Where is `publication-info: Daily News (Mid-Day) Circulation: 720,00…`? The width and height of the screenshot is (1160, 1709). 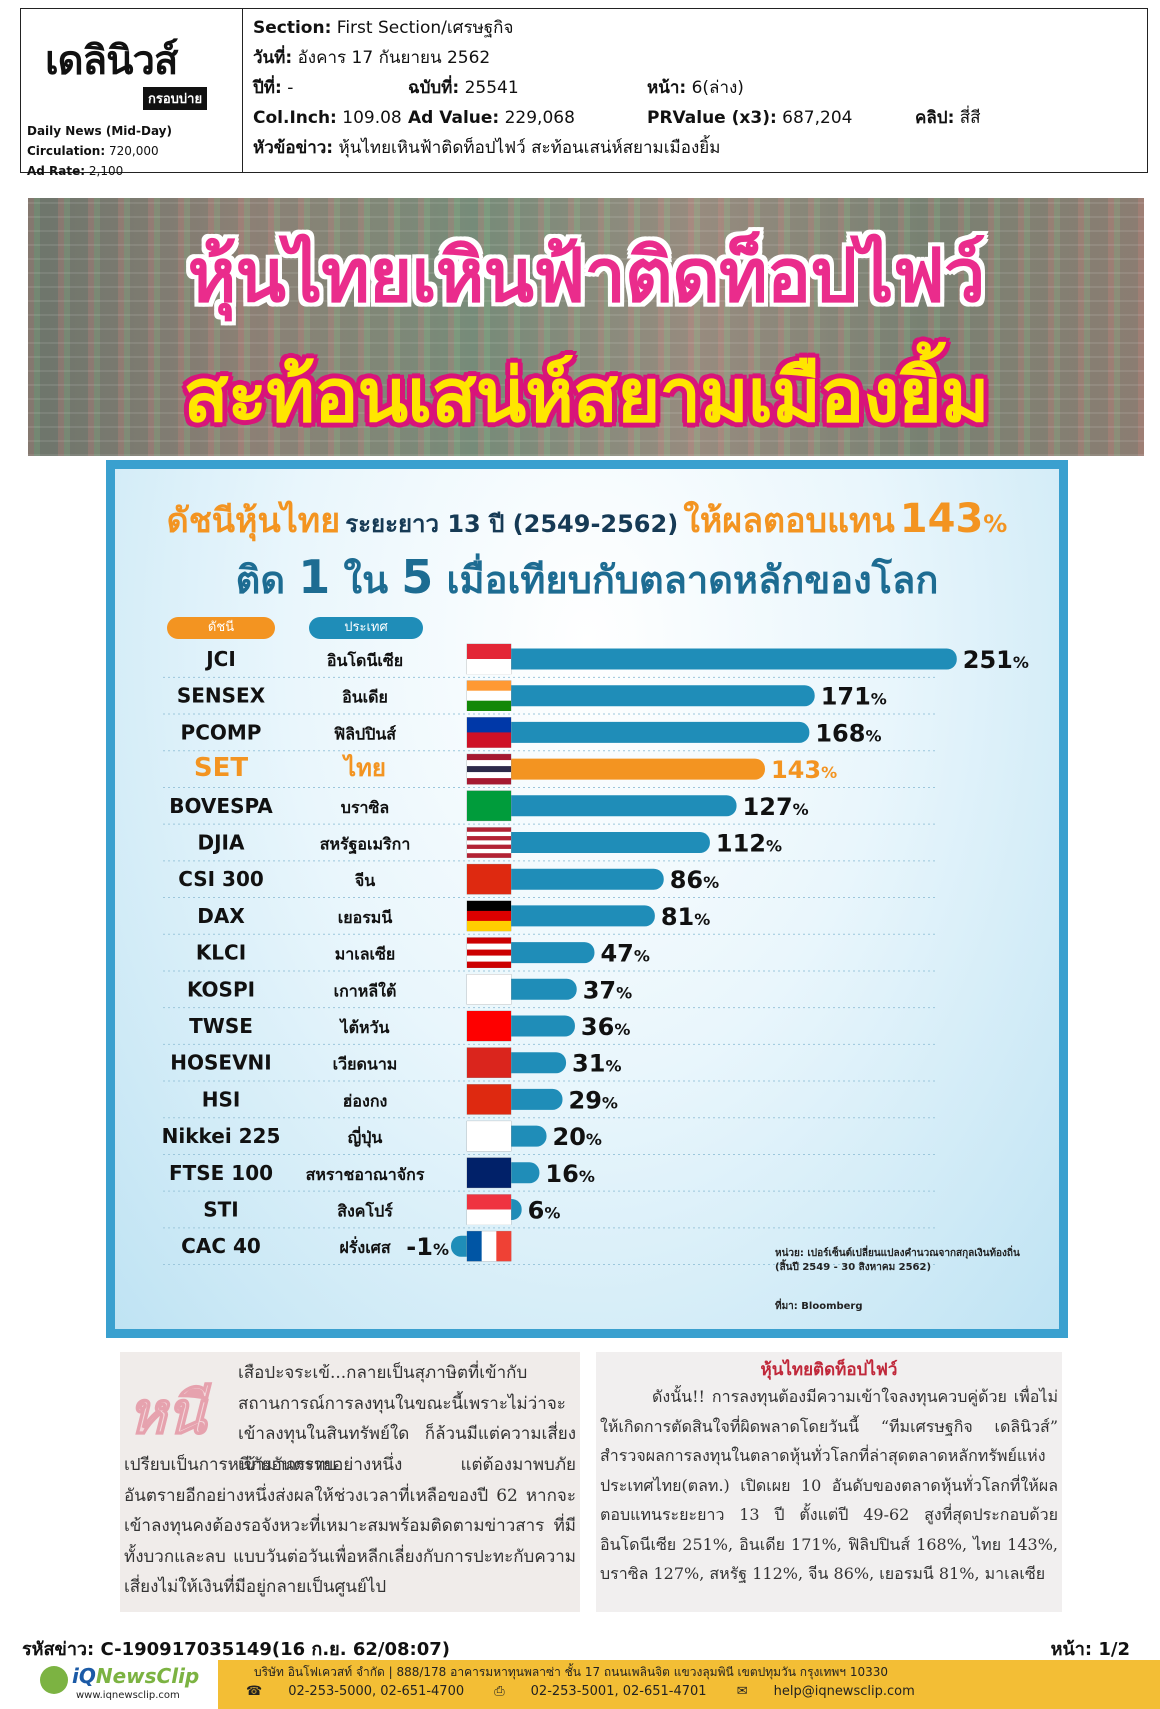
publication-info: Daily News (Mid-Day) Circulation: 720,00… is located at coordinates (99, 151).